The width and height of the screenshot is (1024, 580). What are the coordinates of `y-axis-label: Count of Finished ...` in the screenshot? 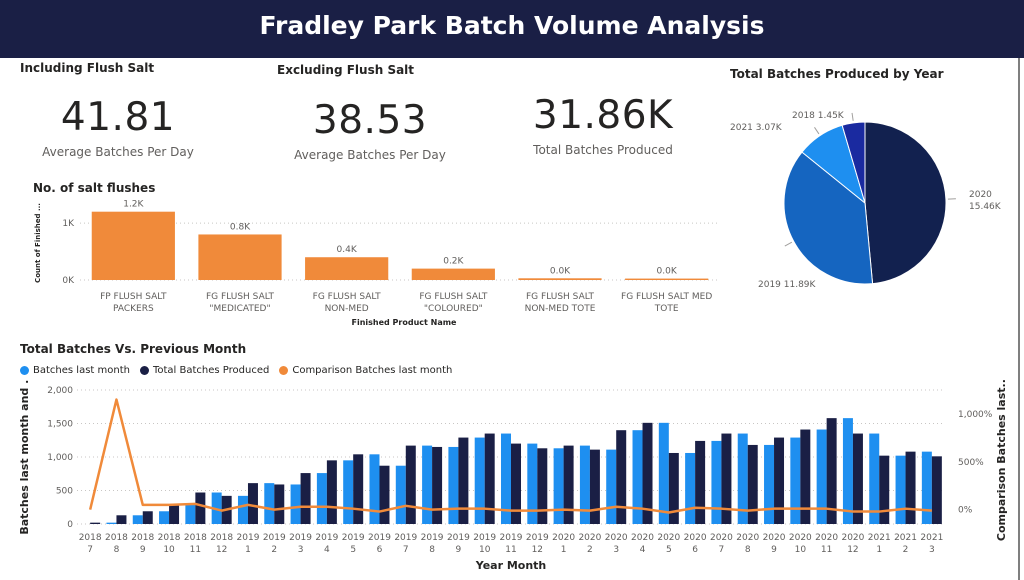 It's located at (38, 243).